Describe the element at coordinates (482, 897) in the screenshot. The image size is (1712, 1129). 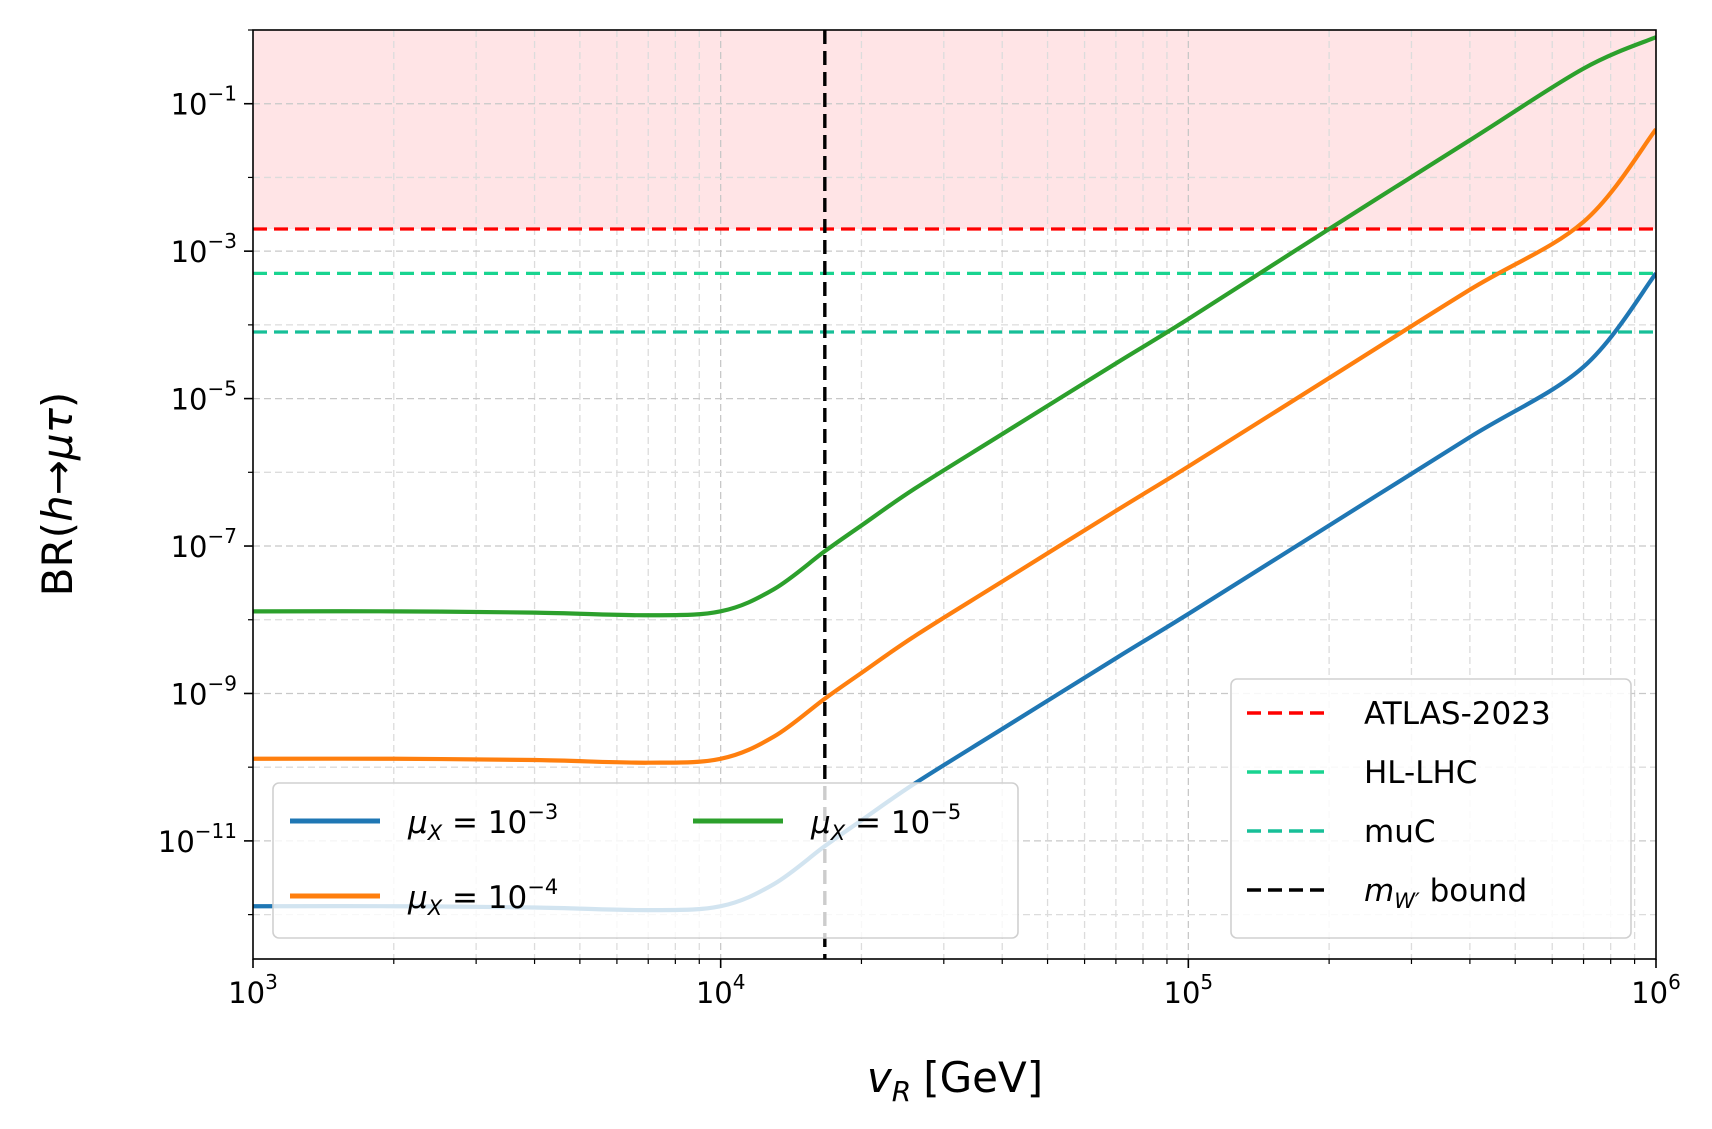
I see `legend-series-label-2: μX = 10−4` at that location.